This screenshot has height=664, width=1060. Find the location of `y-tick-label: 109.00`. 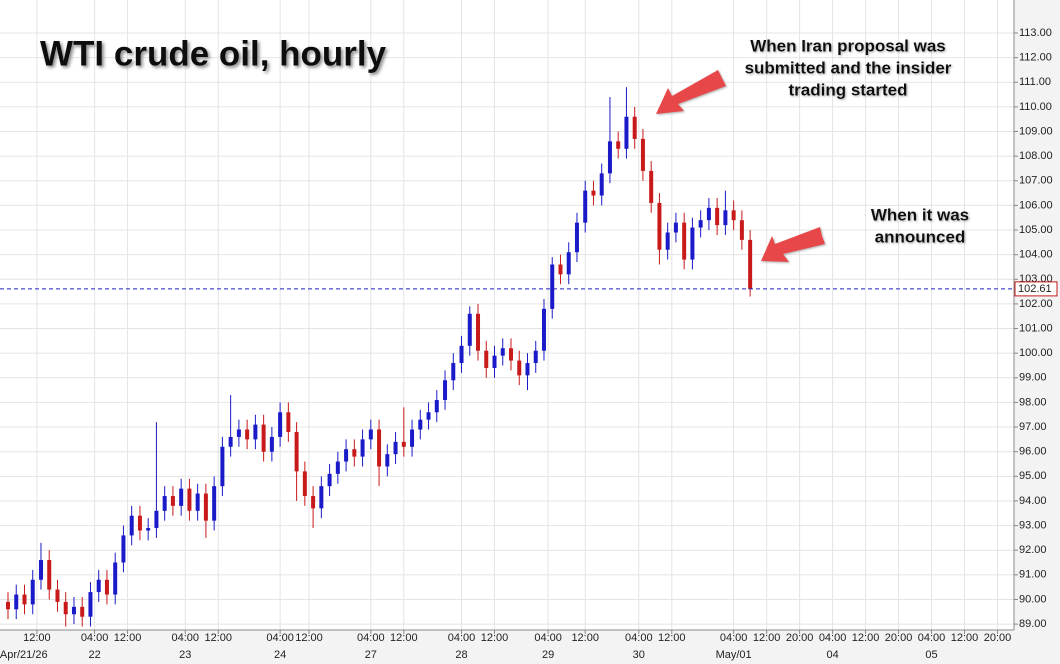

y-tick-label: 109.00 is located at coordinates (1036, 131).